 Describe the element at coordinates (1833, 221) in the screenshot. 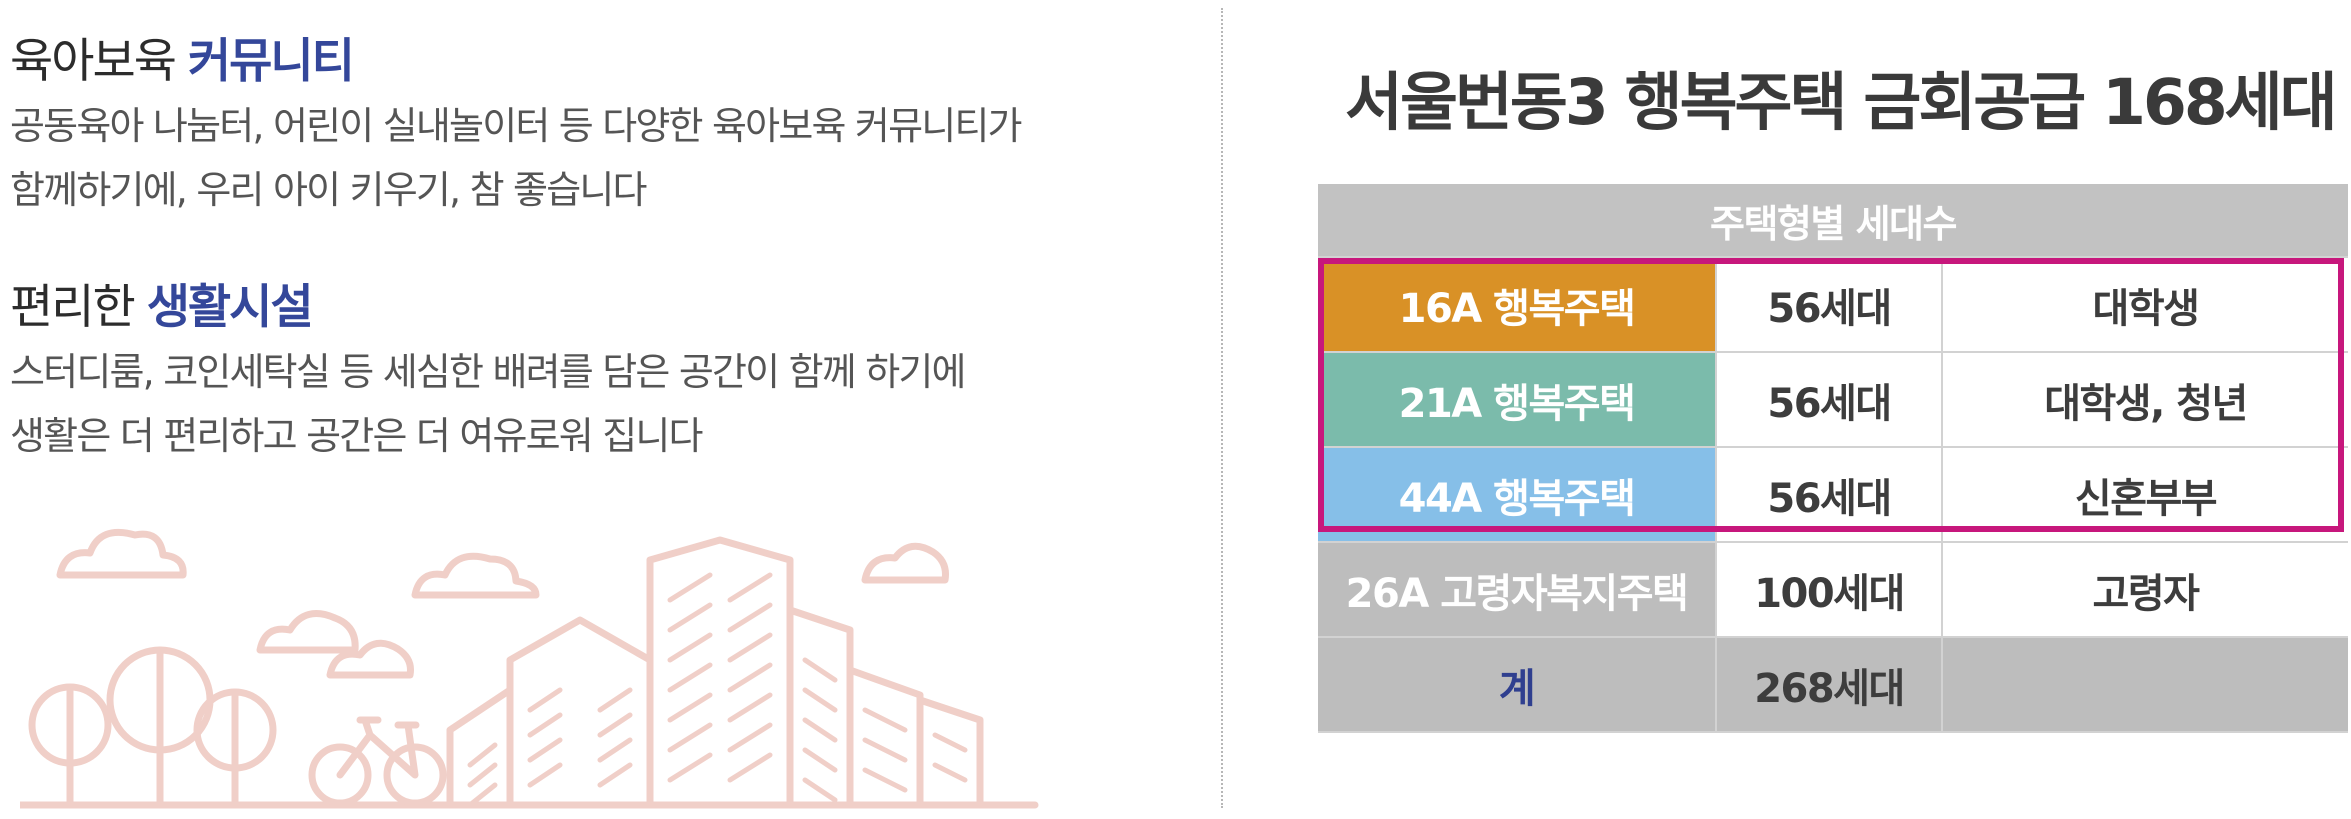

I see `table-header: 주택형별 세대수` at that location.